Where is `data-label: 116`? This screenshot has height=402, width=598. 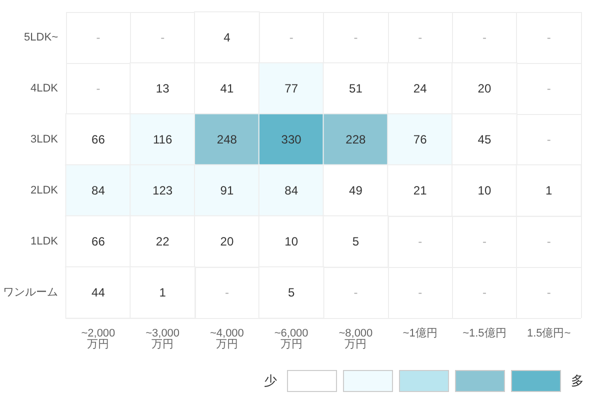
data-label: 116 is located at coordinates (162, 139).